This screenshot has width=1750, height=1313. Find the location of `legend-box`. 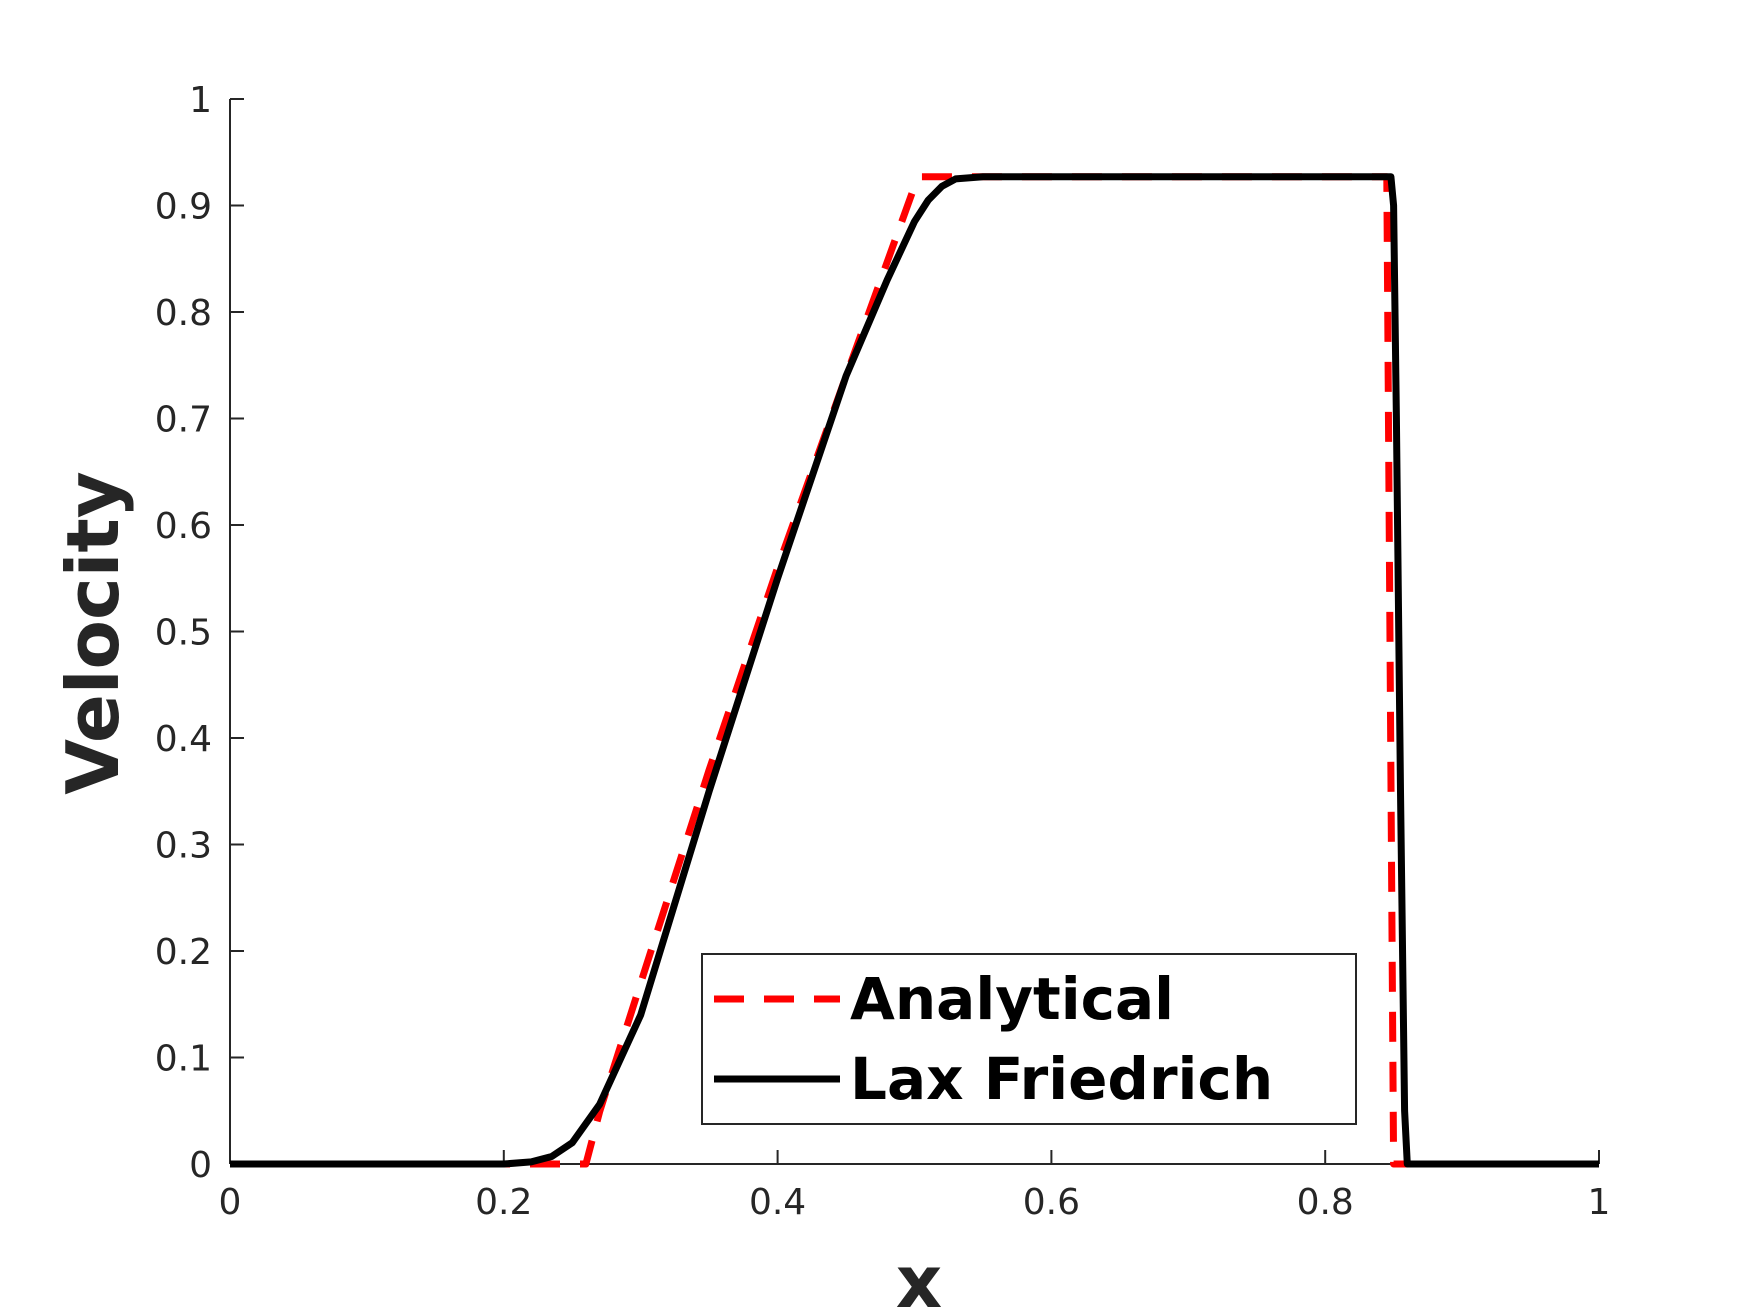

legend-box is located at coordinates (1029, 1039).